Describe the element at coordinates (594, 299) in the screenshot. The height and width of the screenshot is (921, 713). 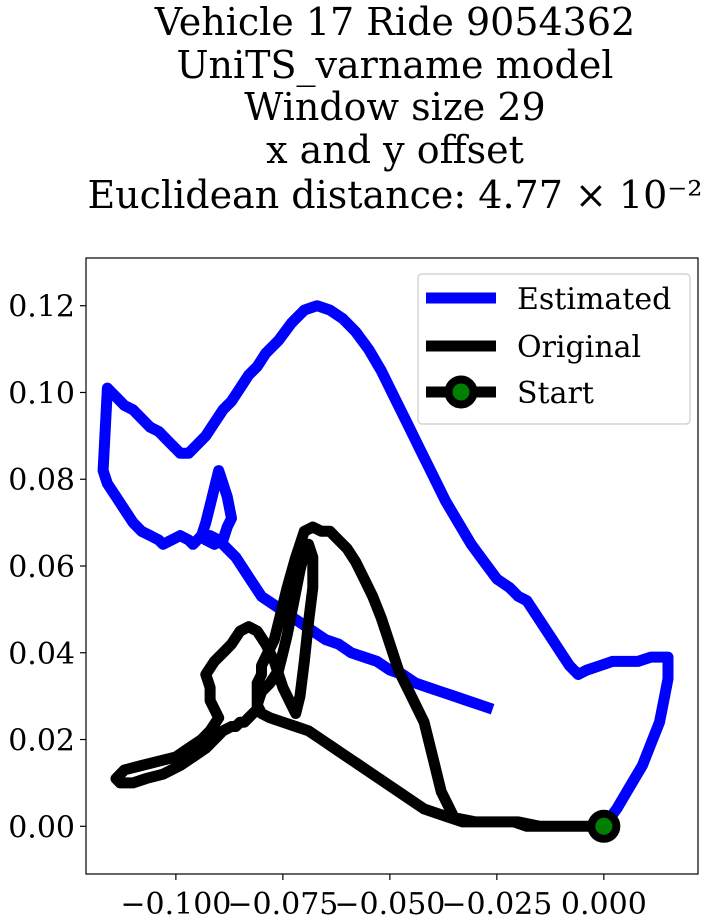
I see `legend-label-estimated: Estimated` at that location.